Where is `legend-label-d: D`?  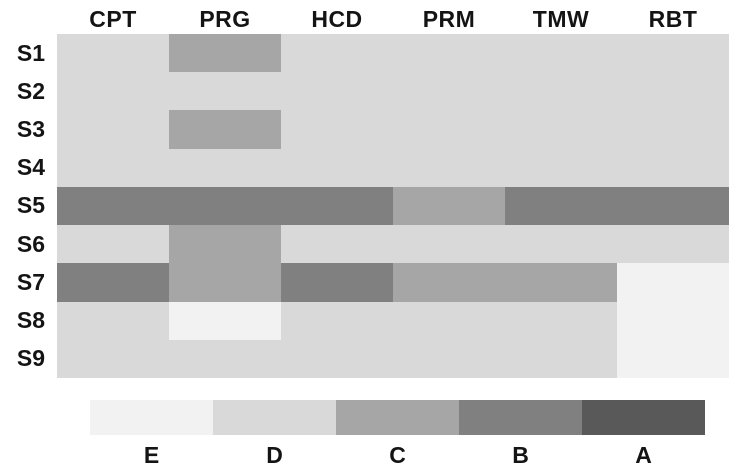
legend-label-d: D is located at coordinates (274, 455).